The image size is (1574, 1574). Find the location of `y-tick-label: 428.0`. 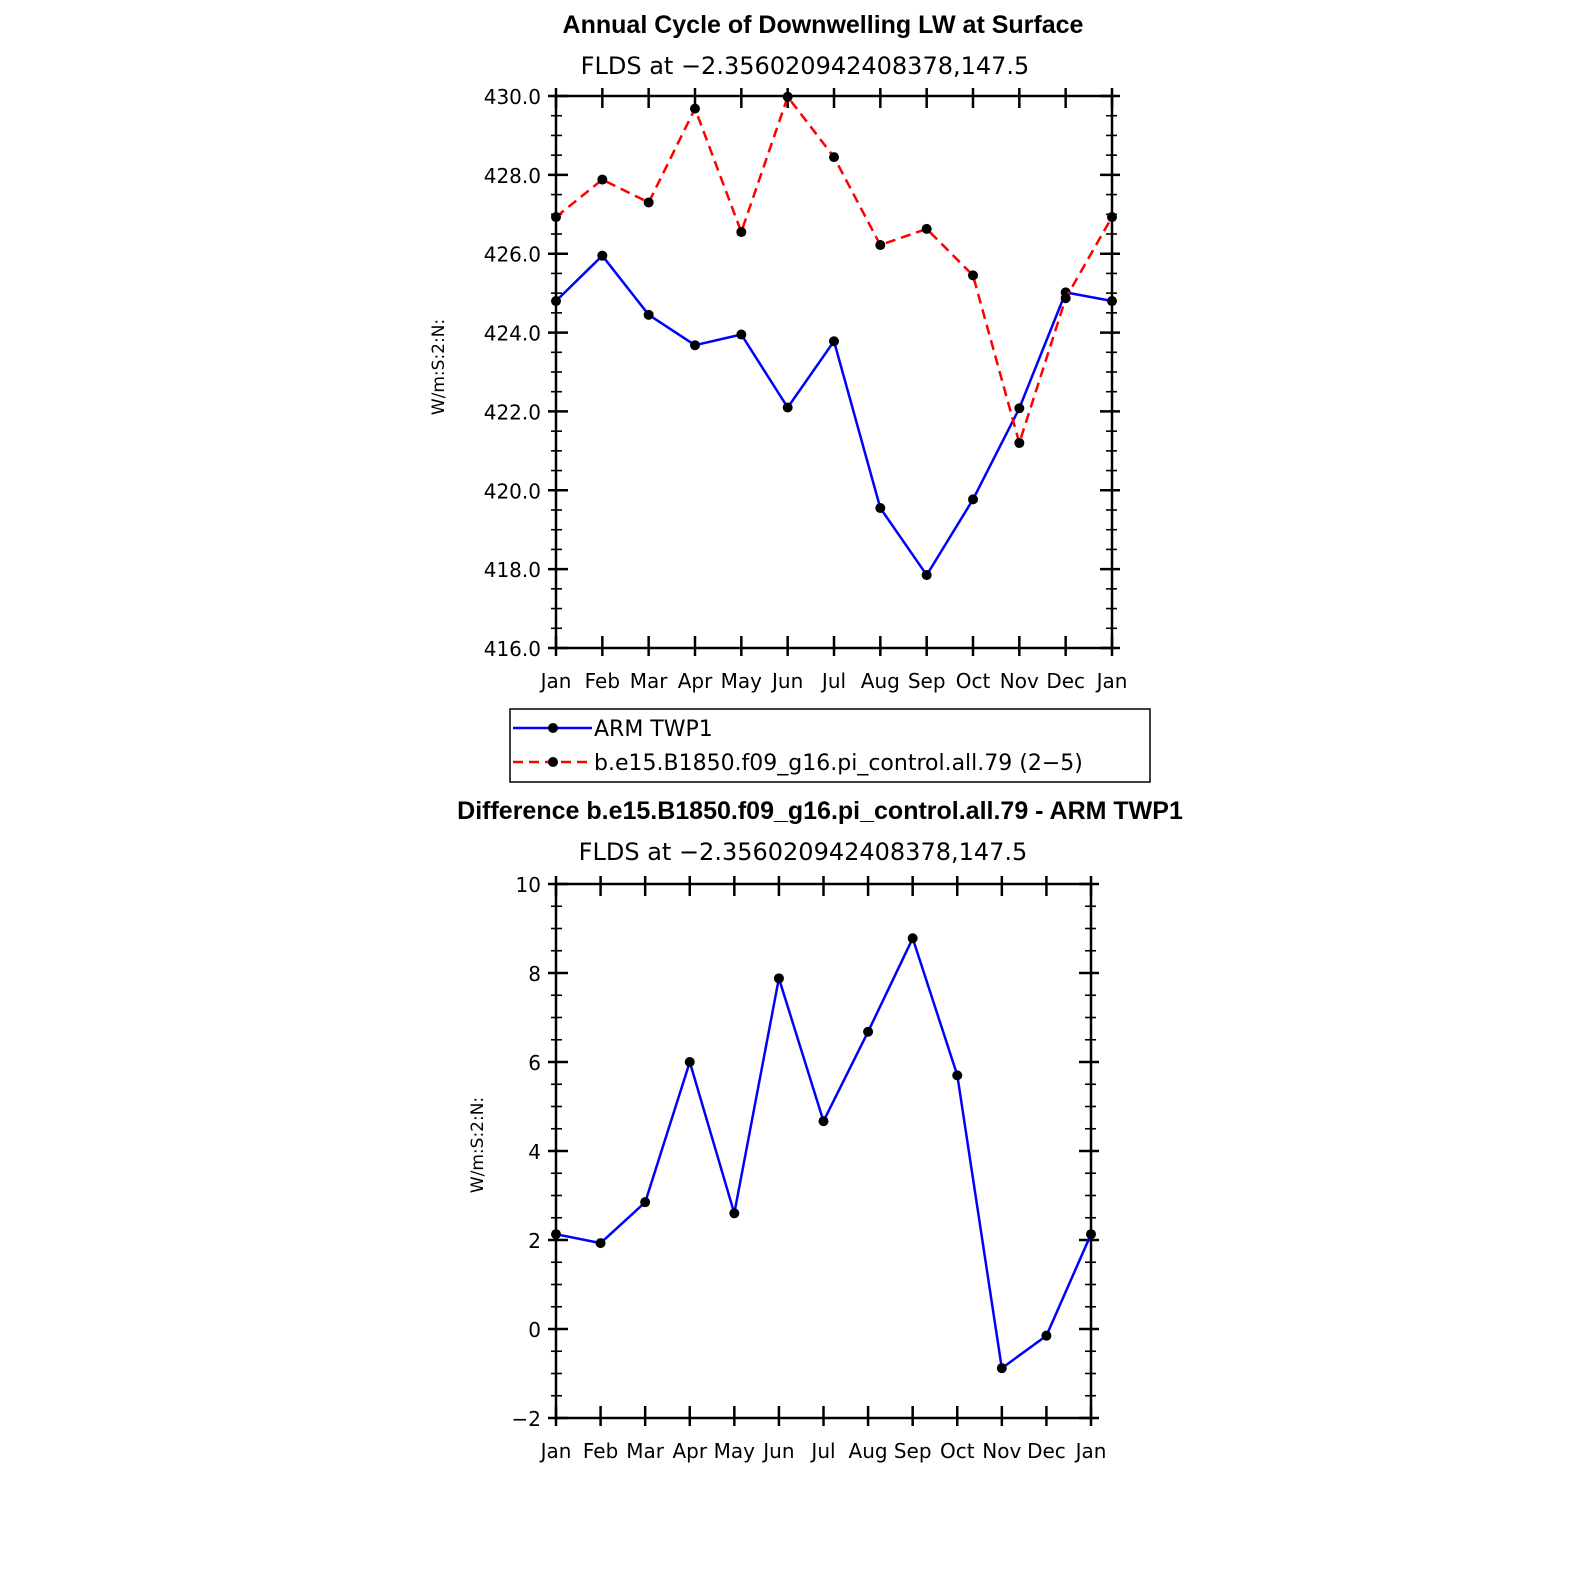

y-tick-label: 428.0 is located at coordinates (512, 176).